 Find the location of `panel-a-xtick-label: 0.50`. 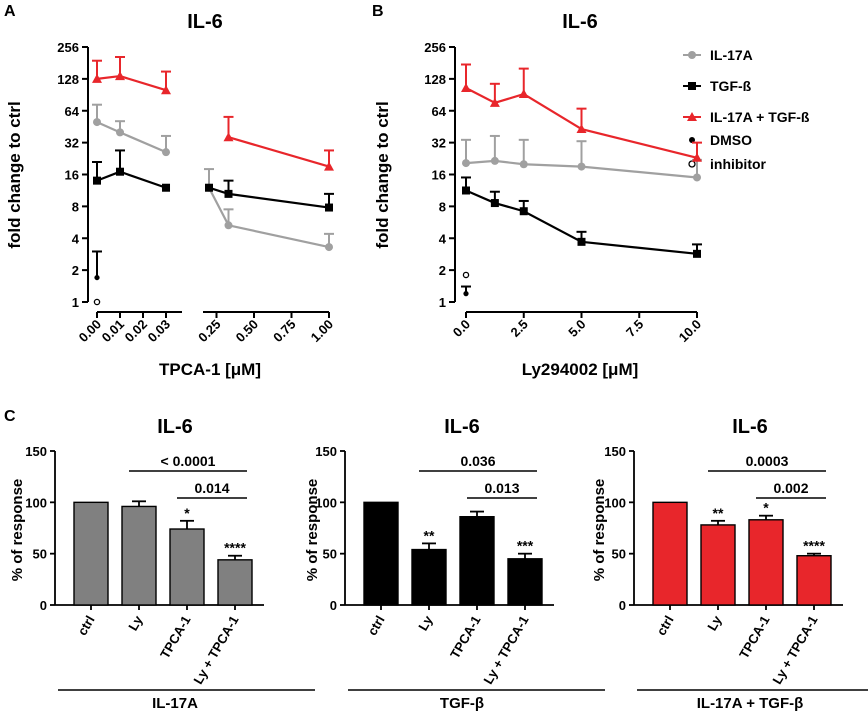

panel-a-xtick-label: 0.50 is located at coordinates (247, 331).